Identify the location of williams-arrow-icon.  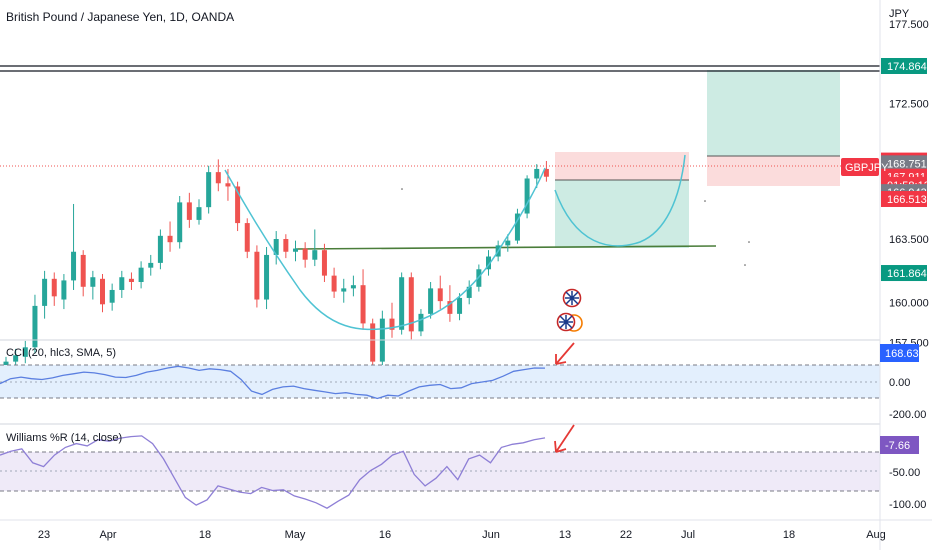
(564, 438).